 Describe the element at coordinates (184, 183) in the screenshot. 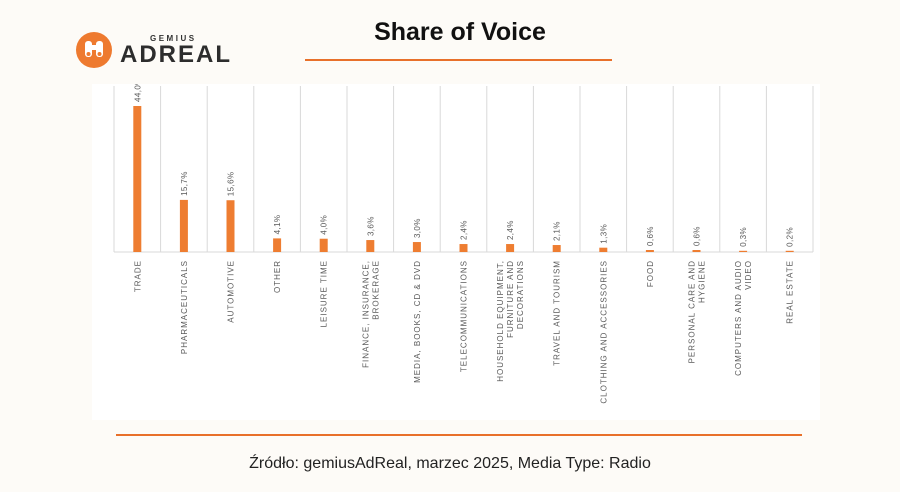

I see `data-label: 15,7%` at that location.